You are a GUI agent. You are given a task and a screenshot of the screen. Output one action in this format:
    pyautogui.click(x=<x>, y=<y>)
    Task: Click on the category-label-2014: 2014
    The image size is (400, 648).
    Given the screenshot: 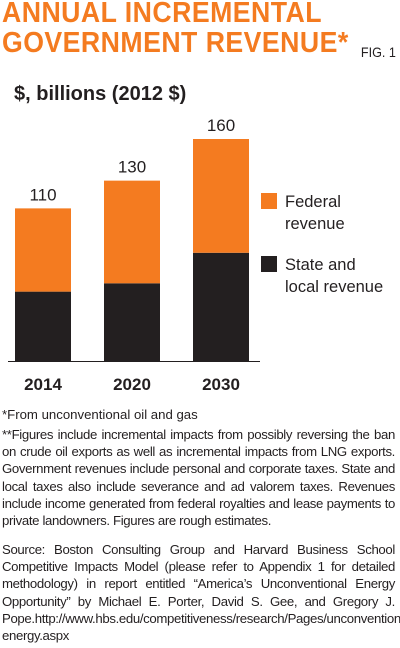 What is the action you would take?
    pyautogui.click(x=43, y=384)
    